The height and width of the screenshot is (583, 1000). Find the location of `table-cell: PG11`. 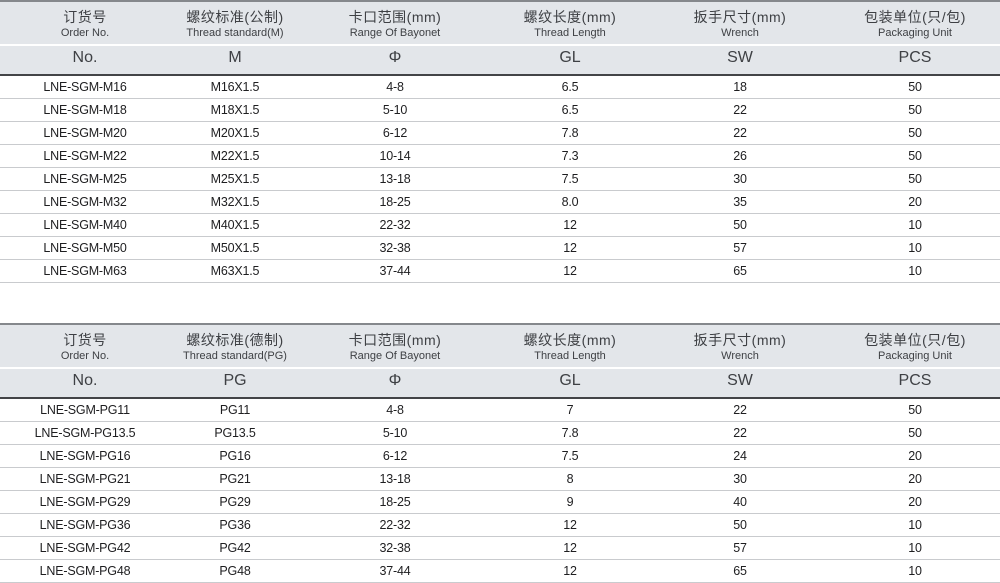

table-cell: PG11 is located at coordinates (235, 410).